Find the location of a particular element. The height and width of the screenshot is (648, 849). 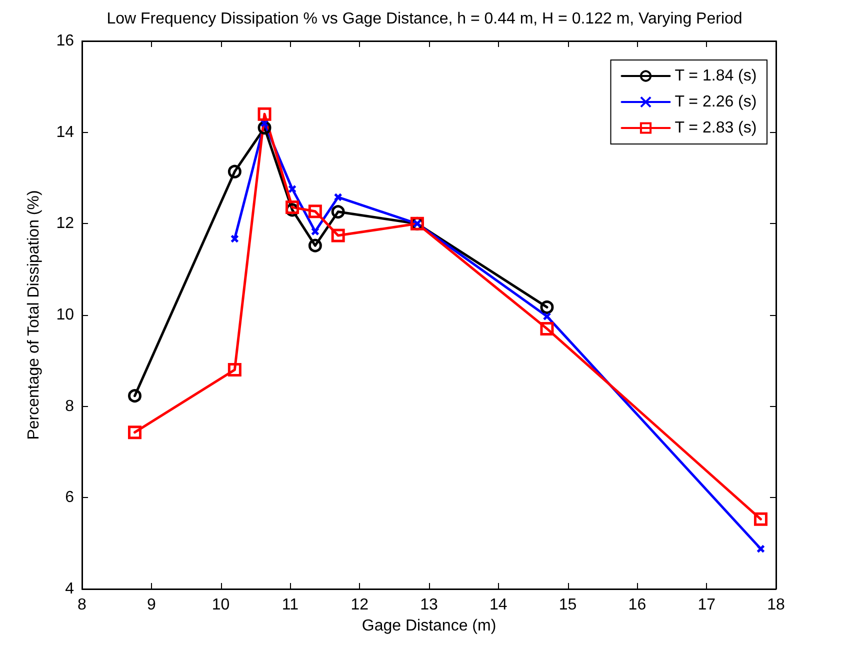

chart-title: Low Frequency Dissipation % vs Gage Distance, h = 0.44 m, H = 0.122 m, Varying Period is located at coordinates (424, 19).